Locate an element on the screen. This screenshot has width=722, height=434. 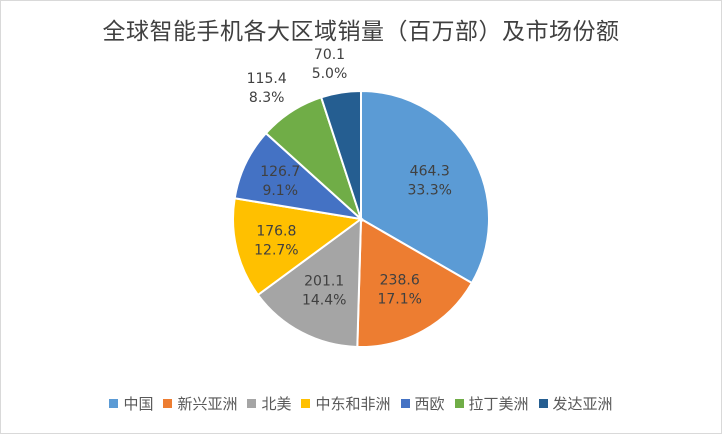
legend-label-6: 发达亚洲 is located at coordinates (582, 404).